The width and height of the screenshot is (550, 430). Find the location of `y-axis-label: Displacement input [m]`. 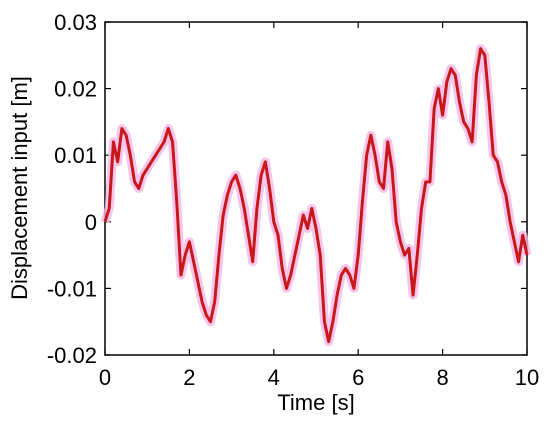

y-axis-label: Displacement input [m] is located at coordinates (19, 188).